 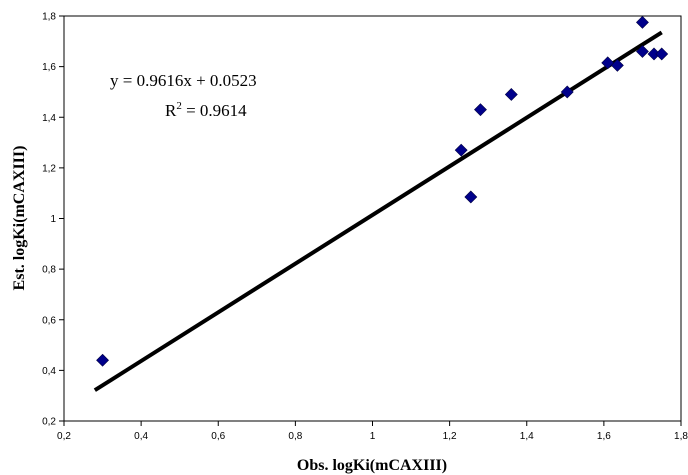 What do you see at coordinates (214, 110) in the screenshot?
I see `r-squared-value: = 0.9614` at bounding box center [214, 110].